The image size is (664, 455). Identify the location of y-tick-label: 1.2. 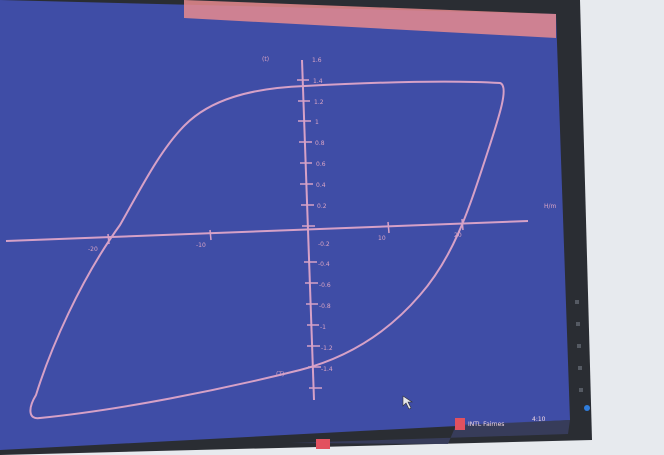
(319, 102).